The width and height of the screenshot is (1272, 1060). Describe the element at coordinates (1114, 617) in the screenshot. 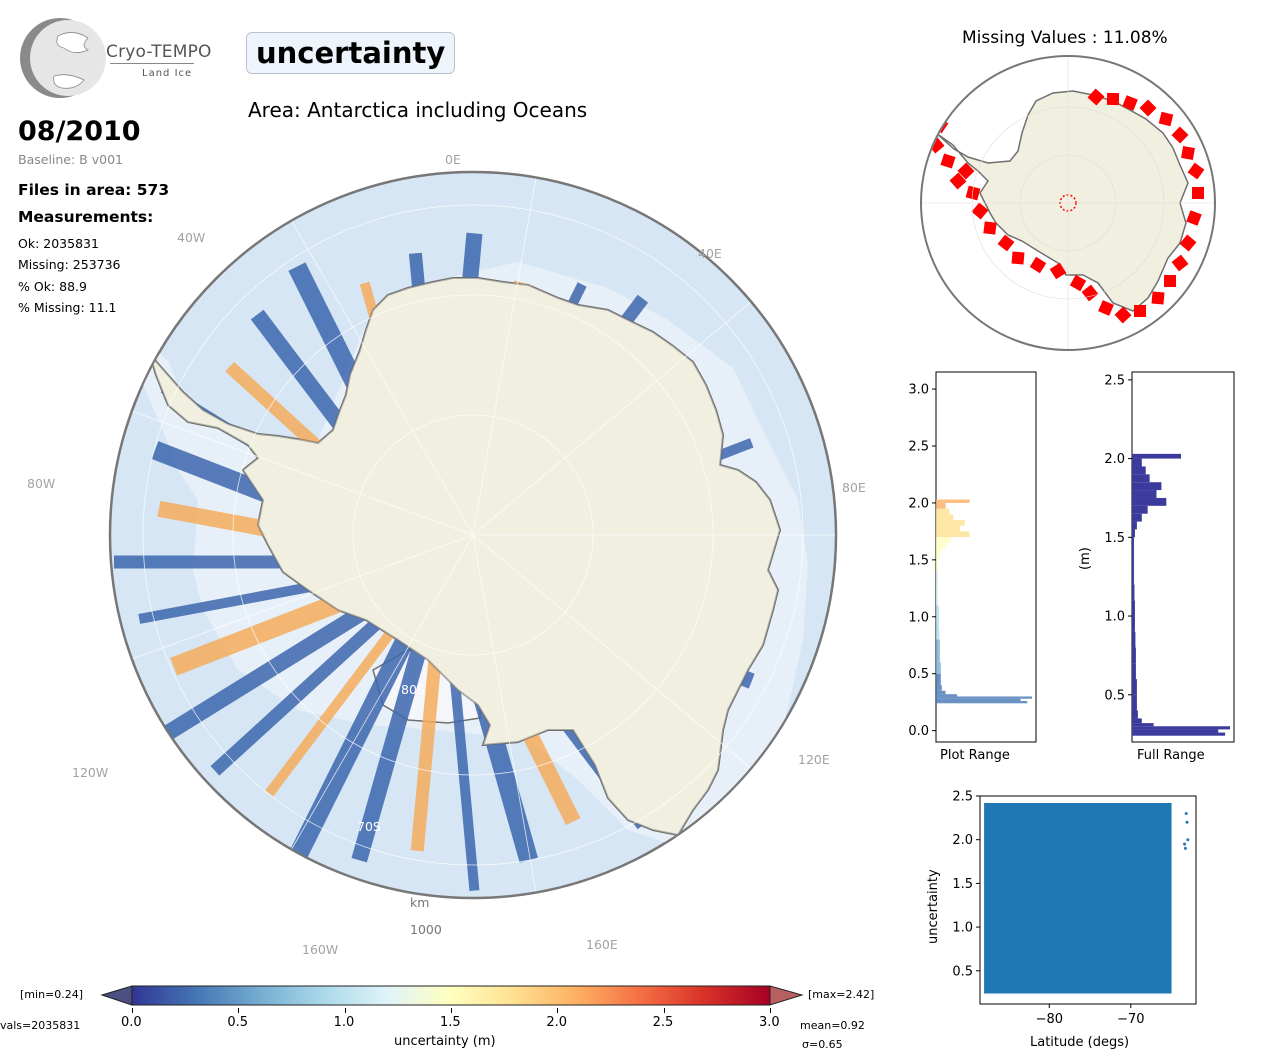

I see `histogram-ytick-label: 1.0` at that location.